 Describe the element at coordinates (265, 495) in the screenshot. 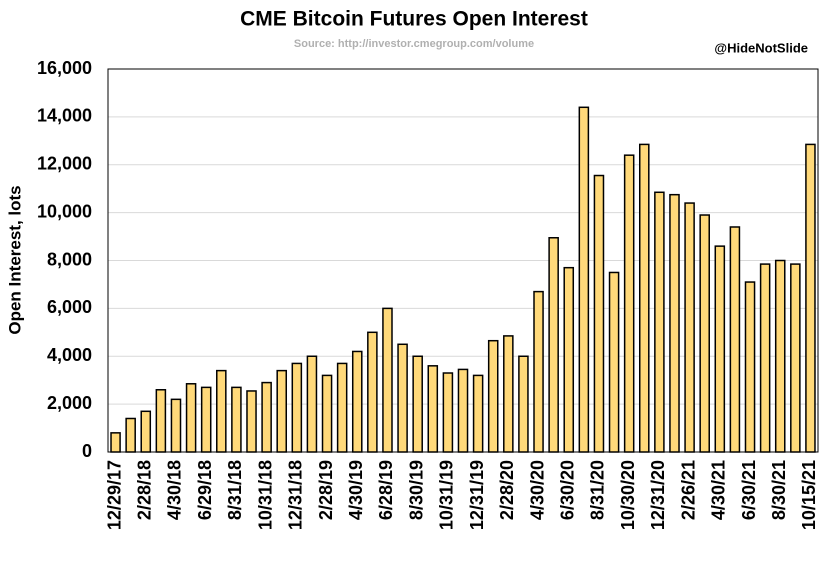

I see `x-tick-label: 10/31/18` at that location.